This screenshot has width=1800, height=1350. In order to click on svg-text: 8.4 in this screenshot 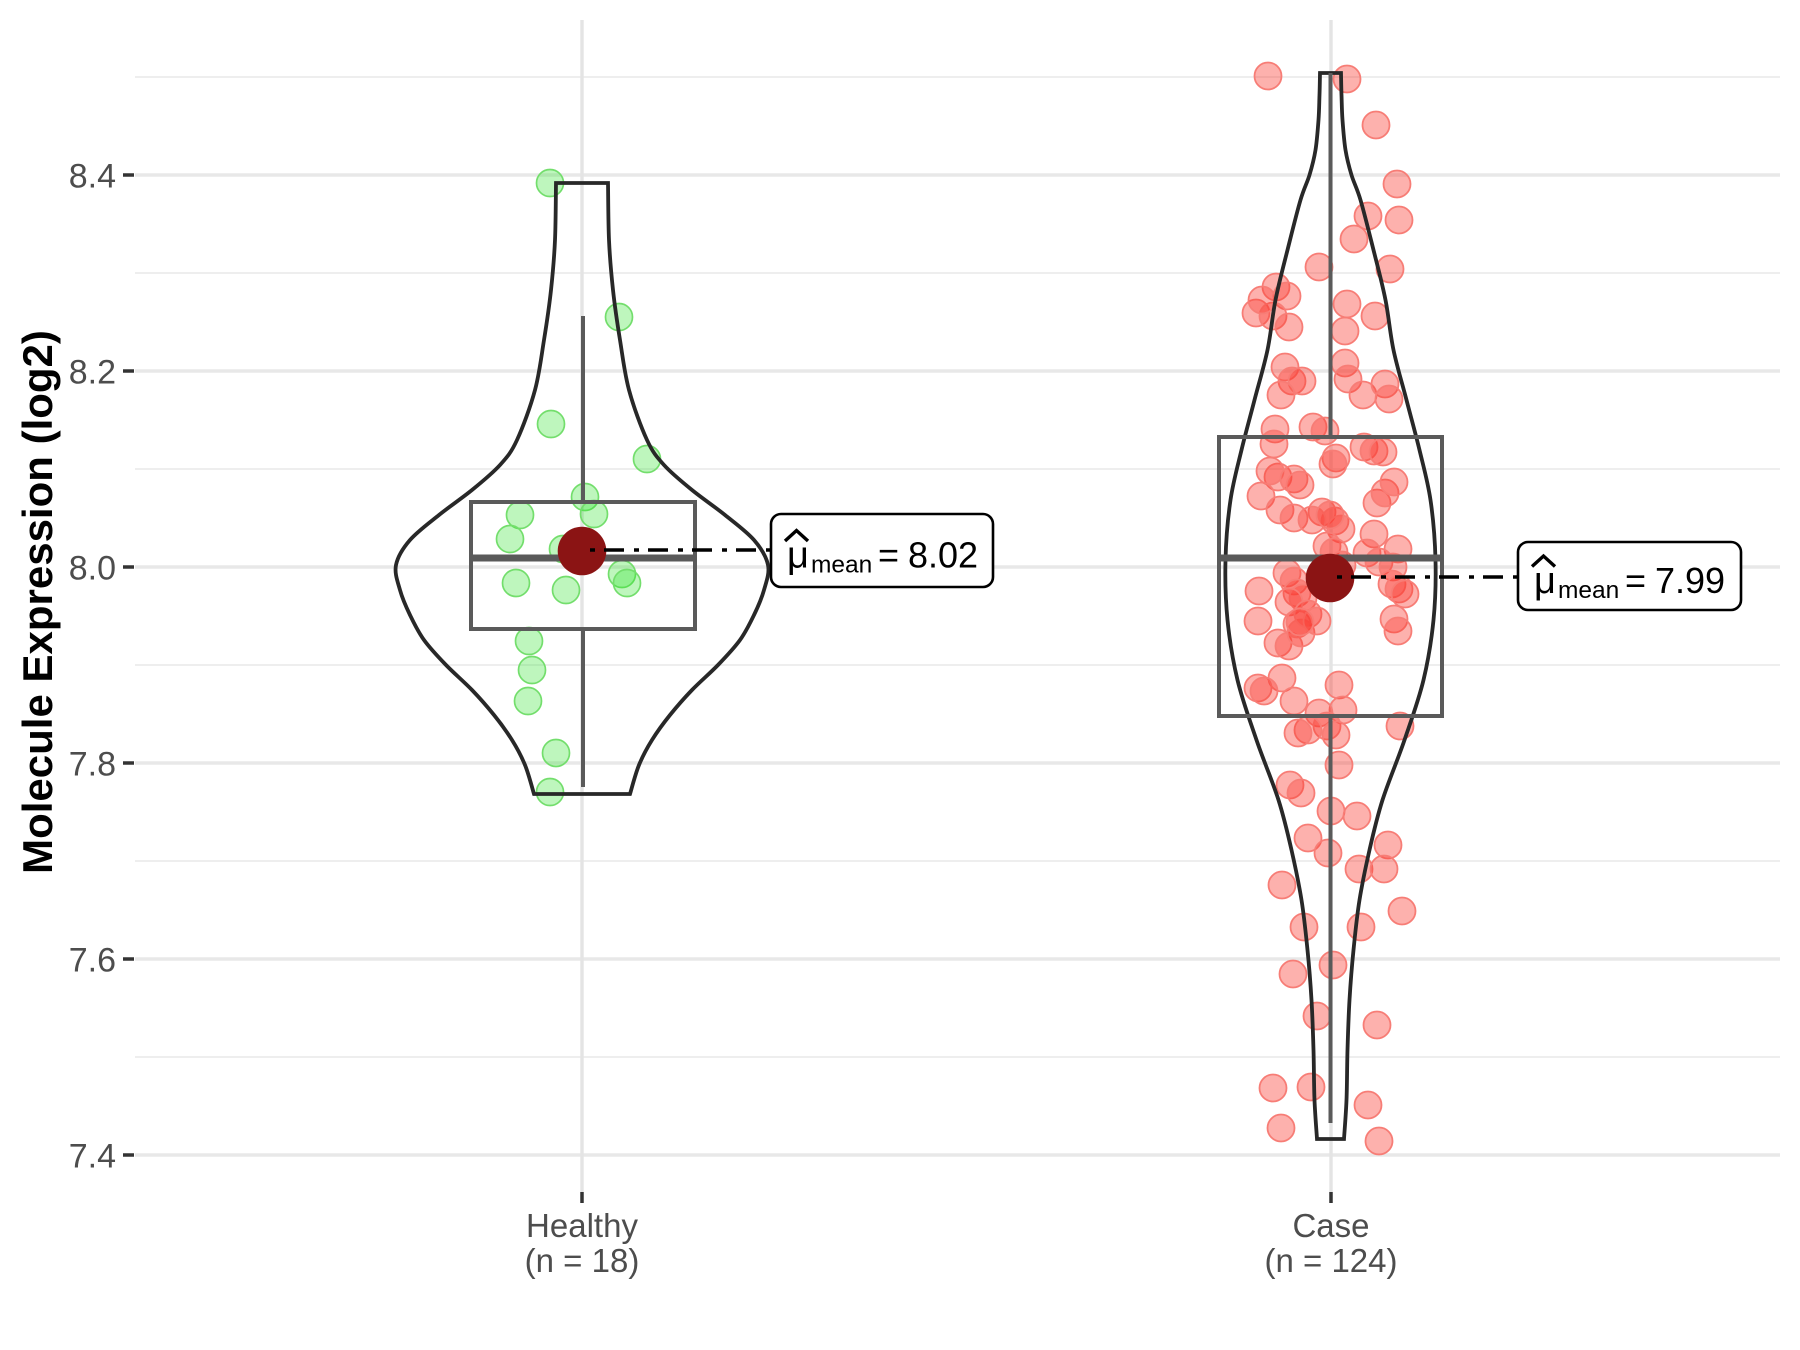, I will do `click(92, 177)`.